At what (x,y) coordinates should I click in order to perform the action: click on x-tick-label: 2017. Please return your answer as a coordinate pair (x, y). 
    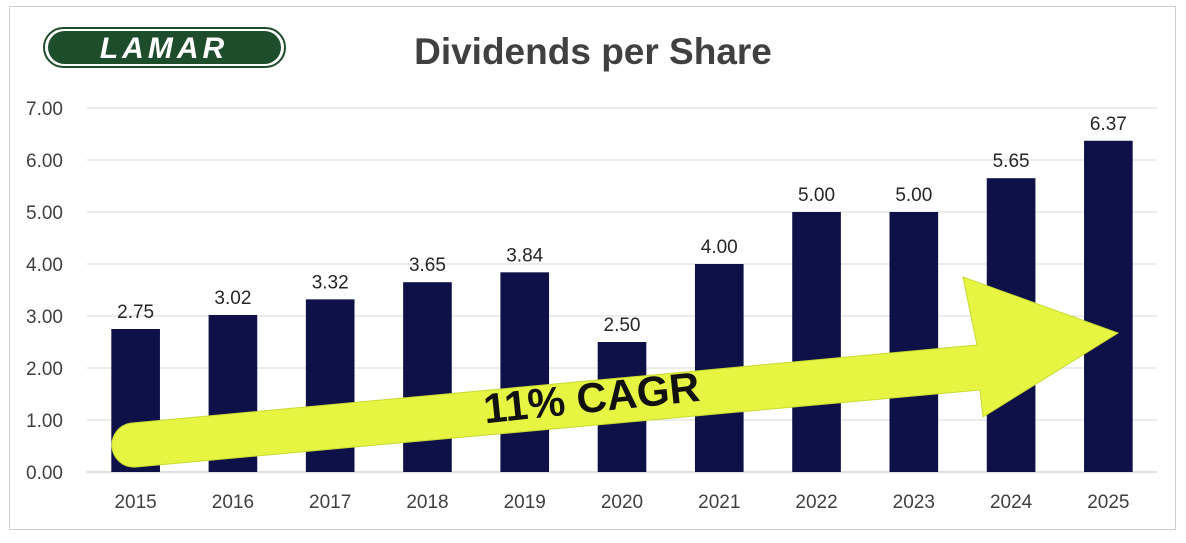
    Looking at the image, I should click on (330, 502).